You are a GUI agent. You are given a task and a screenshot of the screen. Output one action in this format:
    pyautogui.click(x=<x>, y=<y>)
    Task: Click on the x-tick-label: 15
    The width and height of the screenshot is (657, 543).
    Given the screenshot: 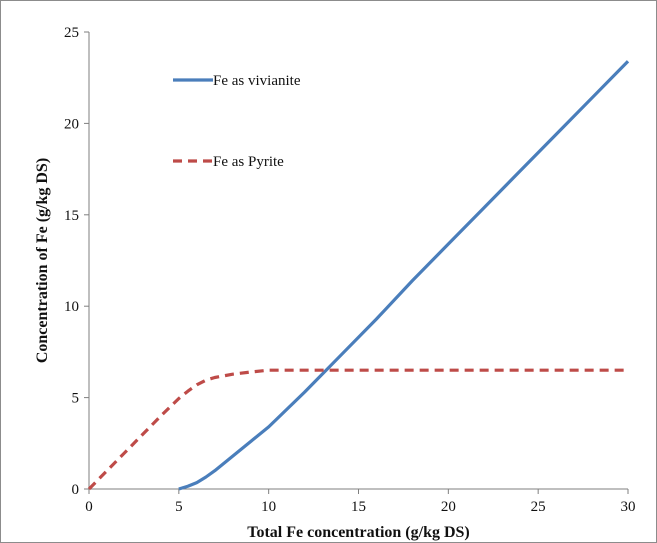 What is the action you would take?
    pyautogui.click(x=358, y=507)
    